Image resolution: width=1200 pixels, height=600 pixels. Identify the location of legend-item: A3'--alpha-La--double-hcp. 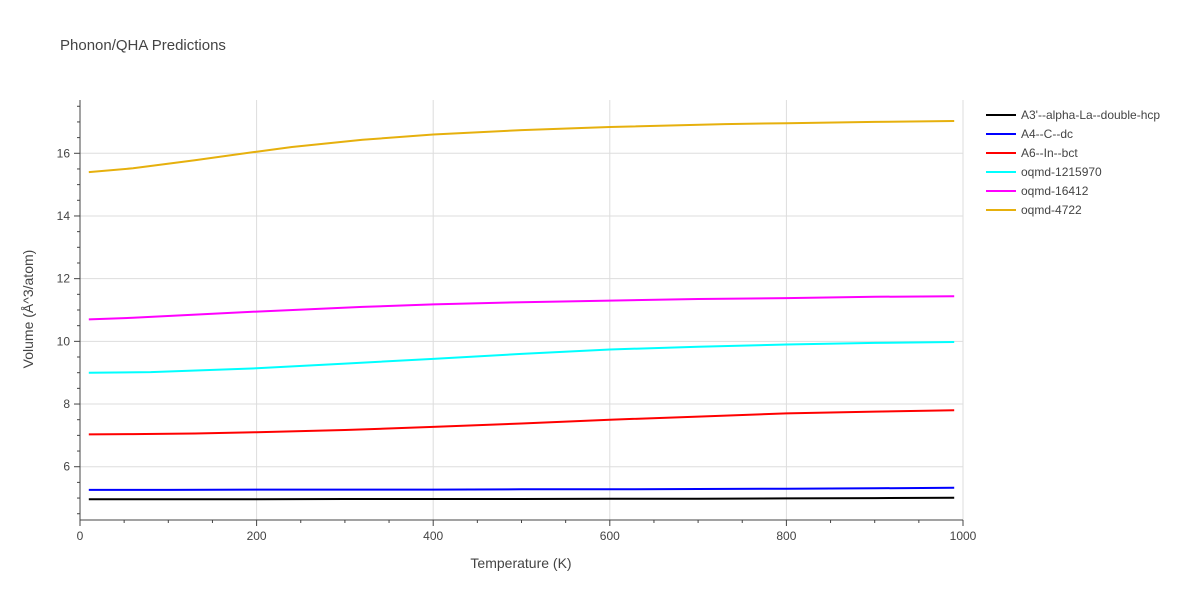
(1073, 115).